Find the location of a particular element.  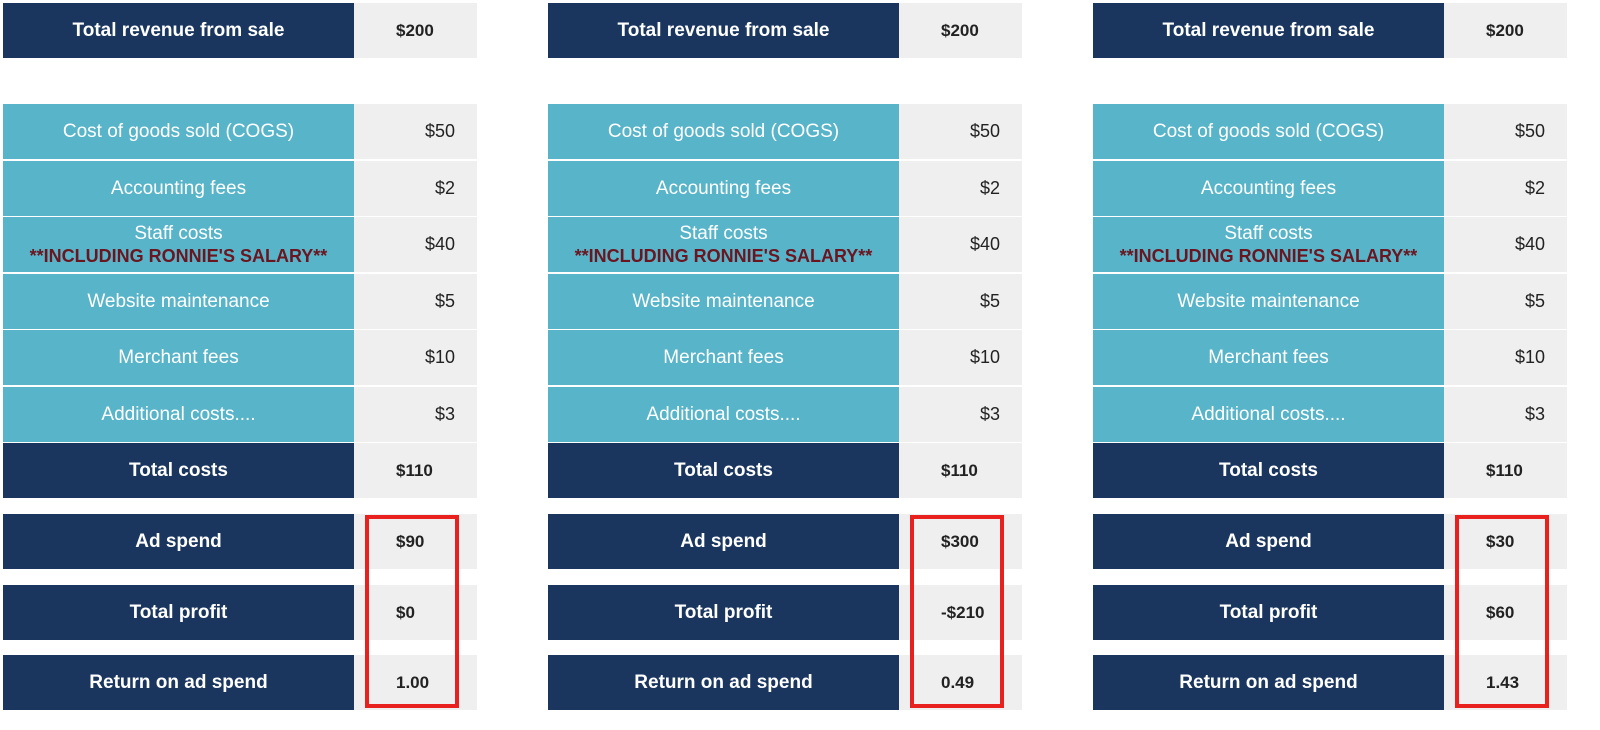

ad-spend-row: Ad spend $300 is located at coordinates (785, 541).